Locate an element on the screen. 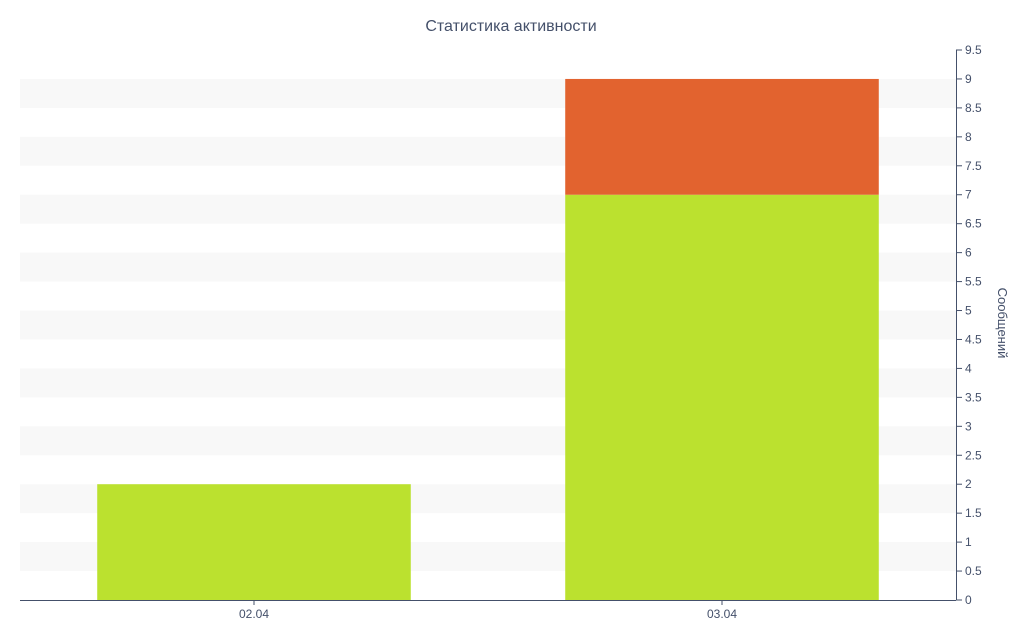  x-tick-label: 02.04 is located at coordinates (254, 614).